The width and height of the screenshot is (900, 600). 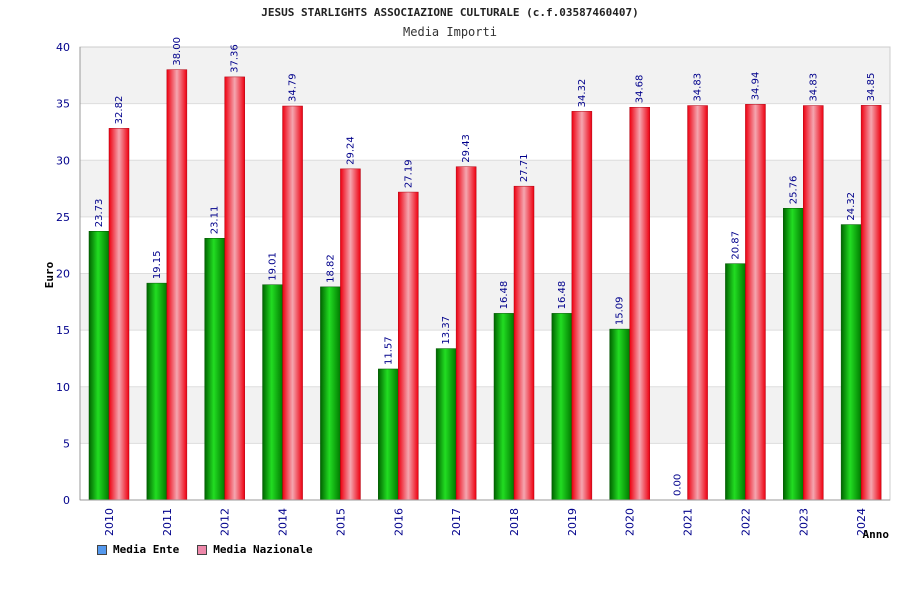 I want to click on x-tick-label: 2018, so click(x=514, y=522).